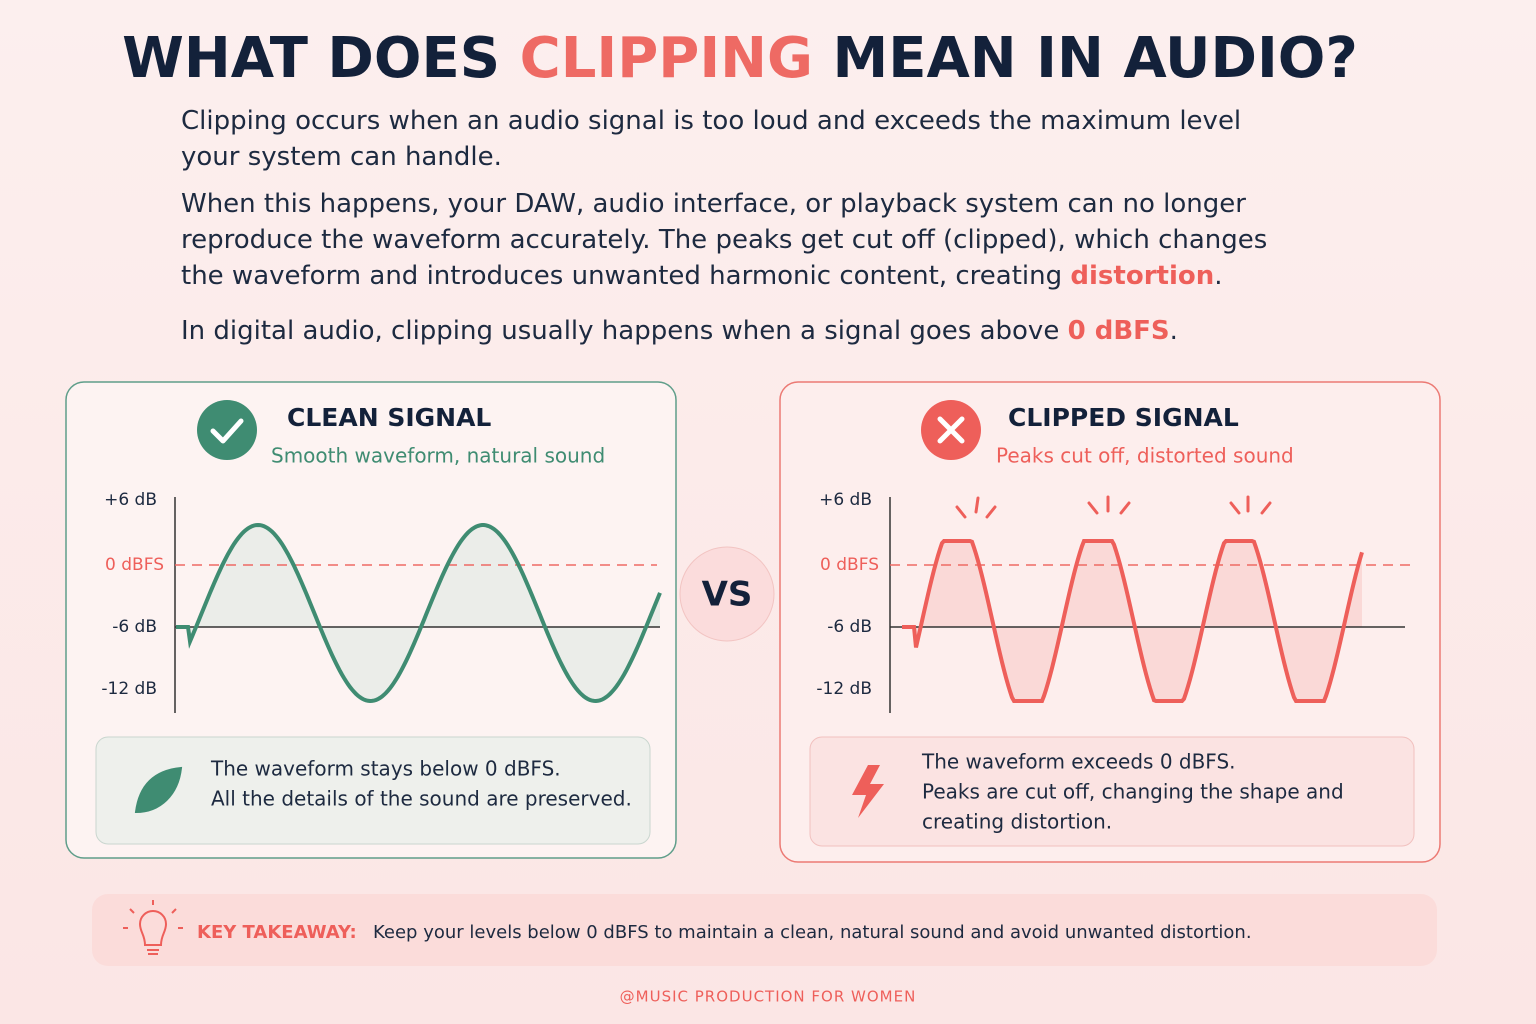 This screenshot has width=1536, height=1024. I want to click on footer: @MUSIC PRODUCTION FOR WOMEN, so click(768, 997).